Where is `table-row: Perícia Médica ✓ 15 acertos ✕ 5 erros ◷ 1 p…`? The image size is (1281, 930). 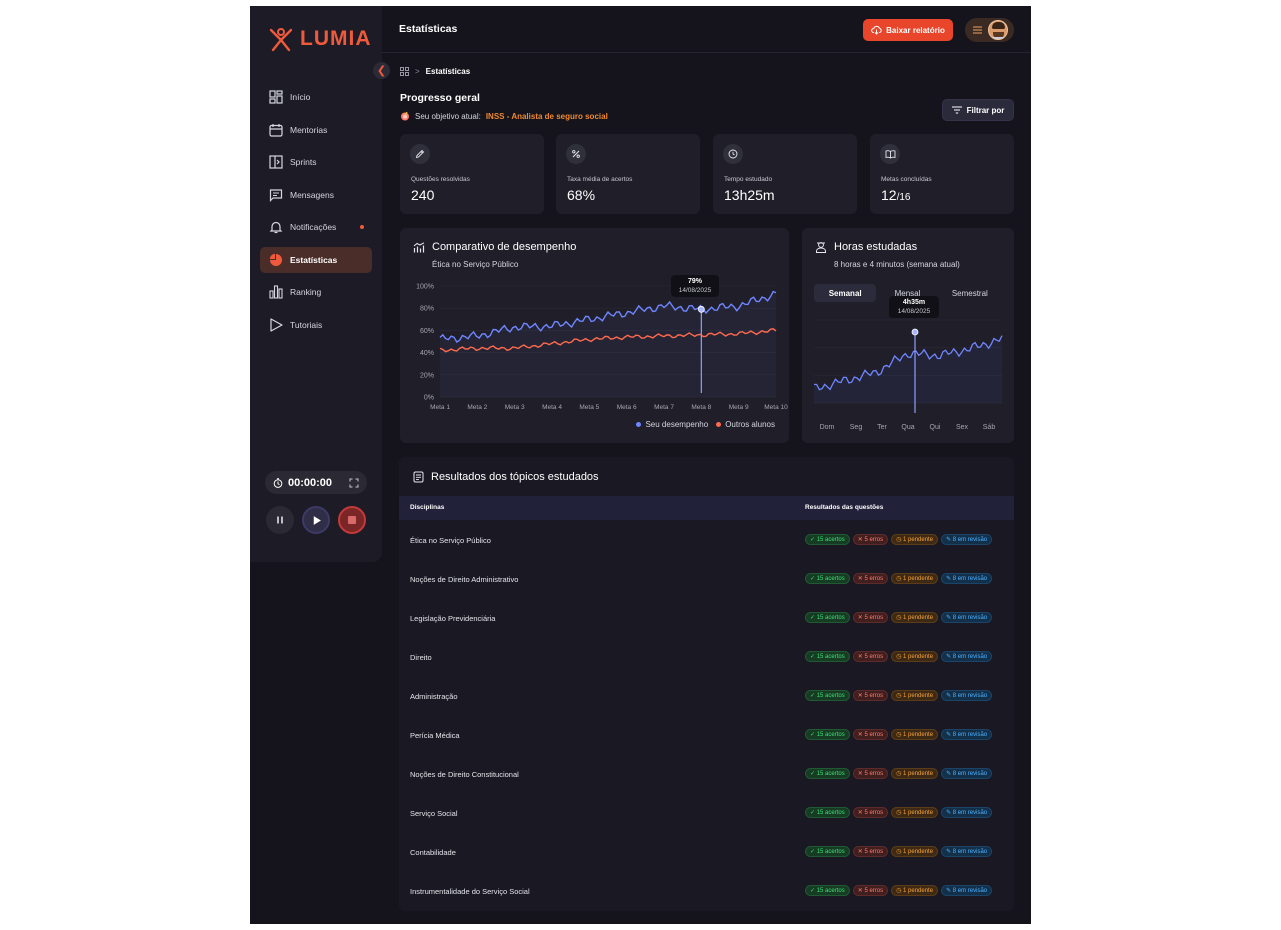
table-row: Perícia Médica ✓ 15 acertos ✕ 5 erros ◷ 1 p… is located at coordinates (706, 734).